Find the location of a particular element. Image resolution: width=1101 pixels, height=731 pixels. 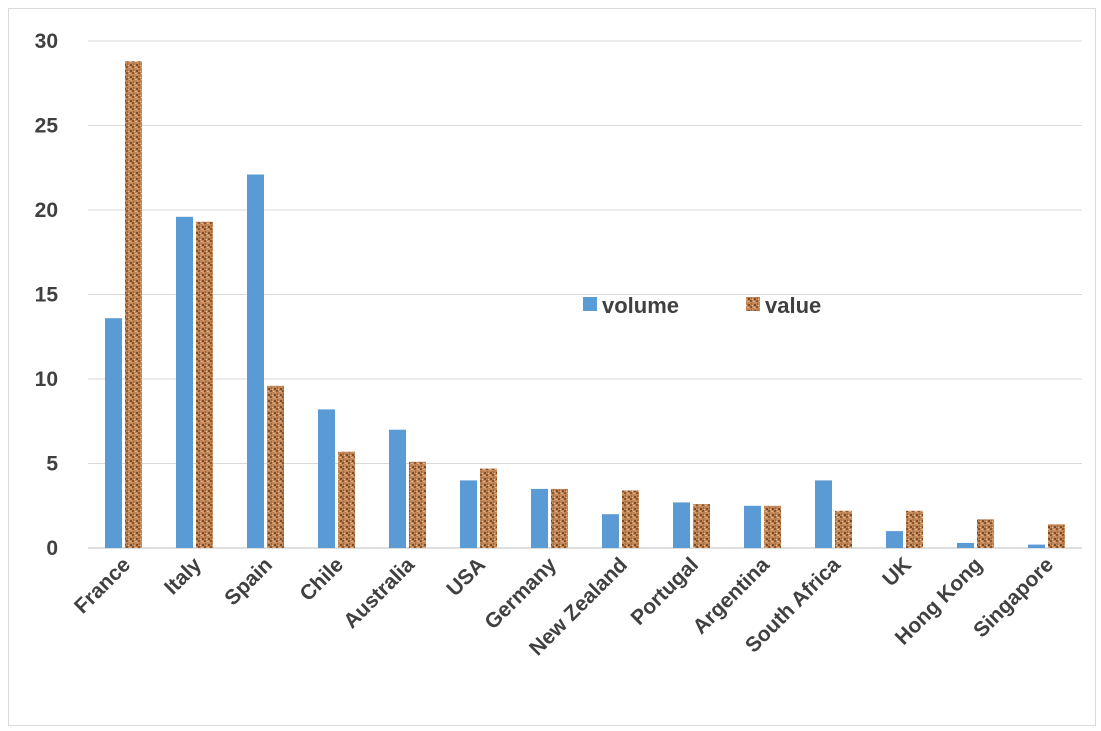

x-tick-label: USA is located at coordinates (466, 577).